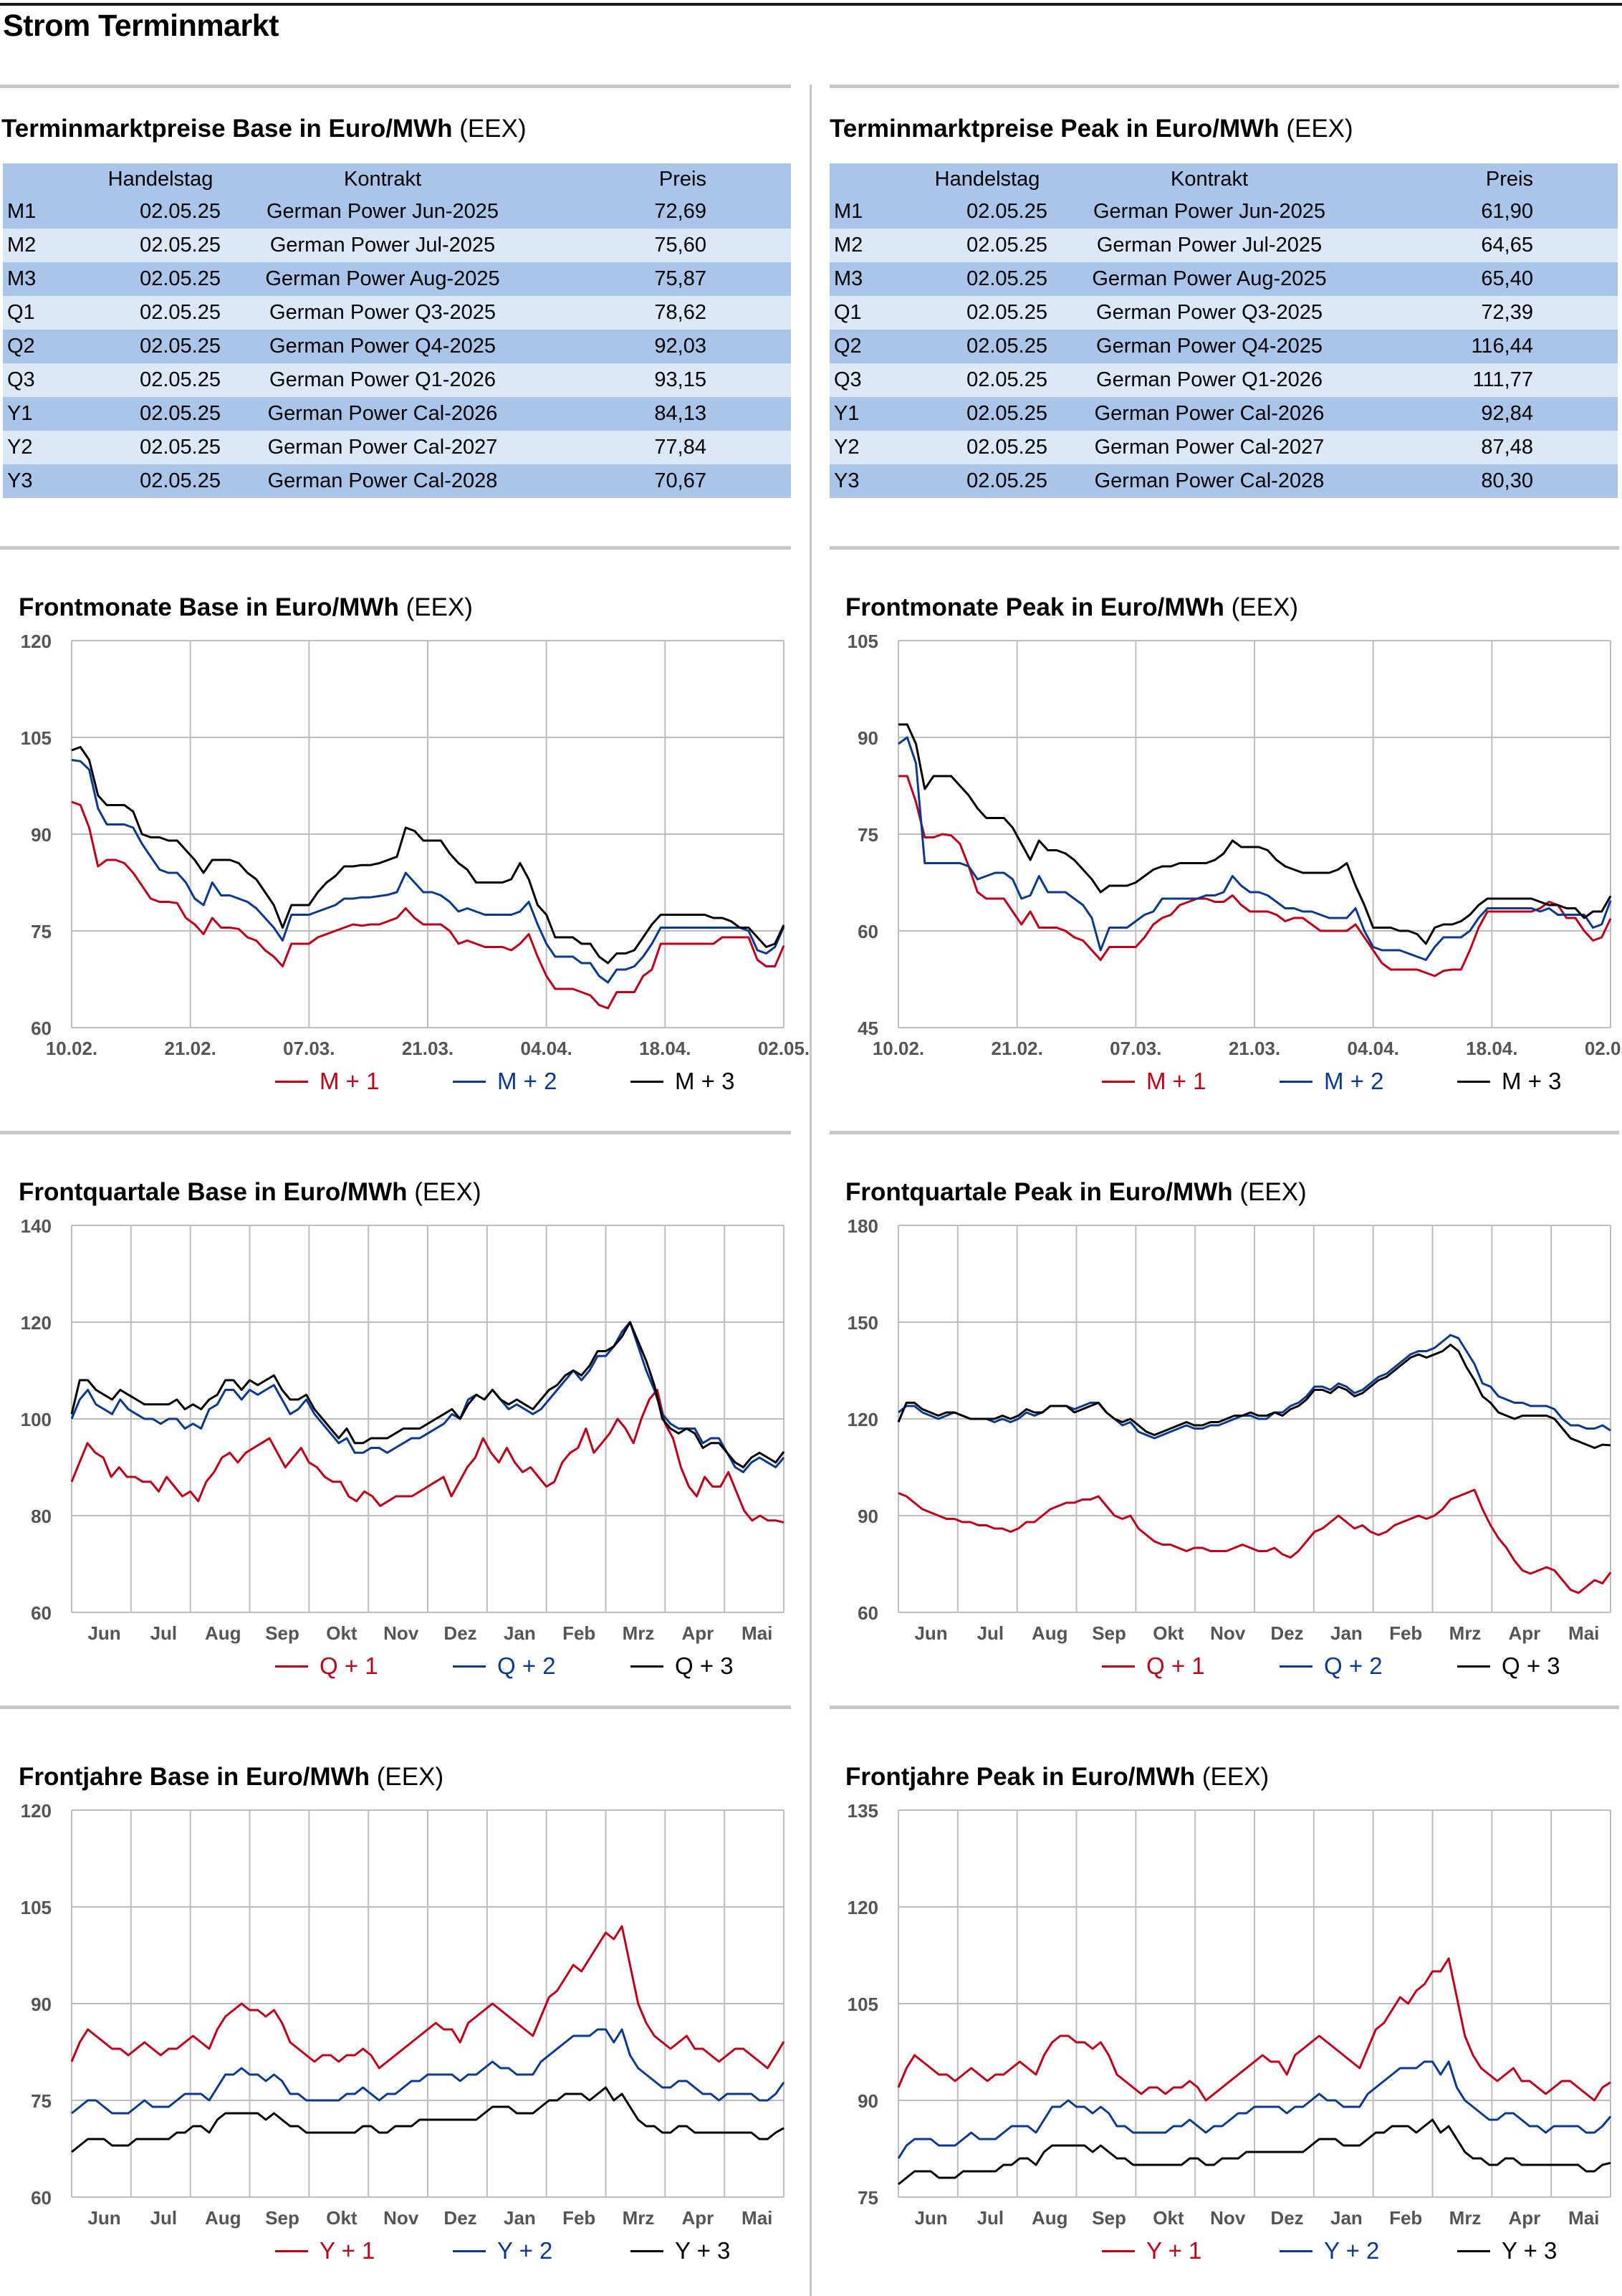 This screenshot has width=1622, height=2296. Describe the element at coordinates (213, 1192) in the screenshot. I see `chart-title-main: Frontquartale Base in Euro/MWh` at that location.